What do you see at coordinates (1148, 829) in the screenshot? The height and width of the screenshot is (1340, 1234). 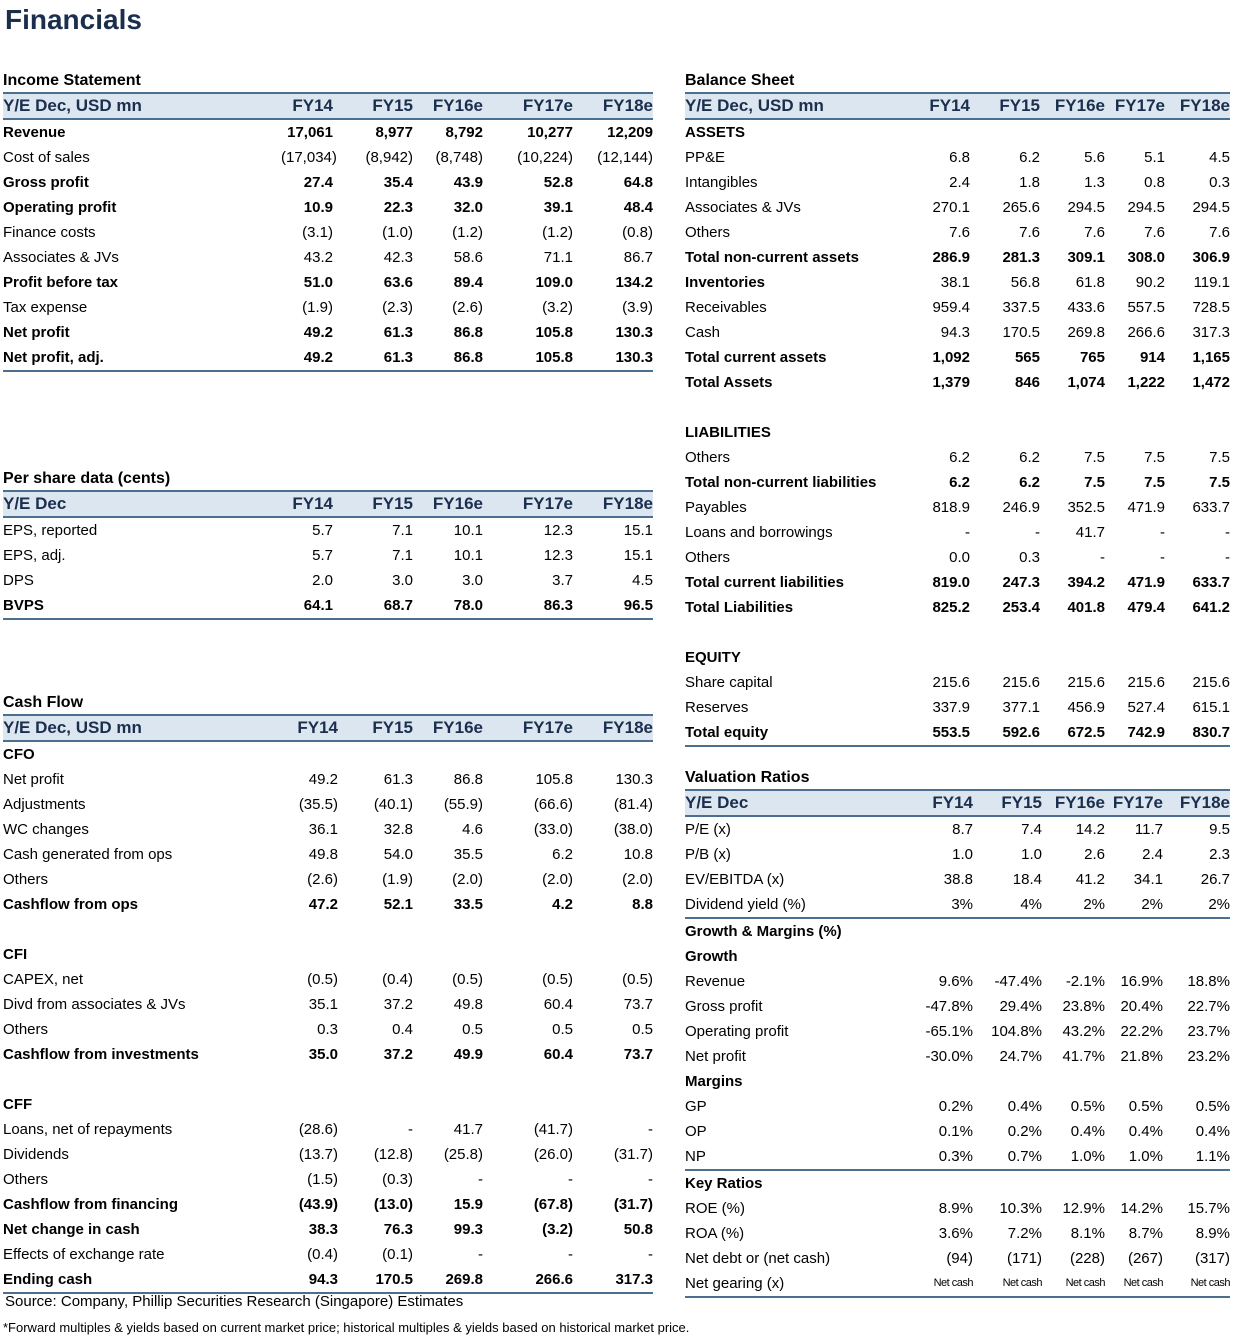 I see `row-value: 11.7` at bounding box center [1148, 829].